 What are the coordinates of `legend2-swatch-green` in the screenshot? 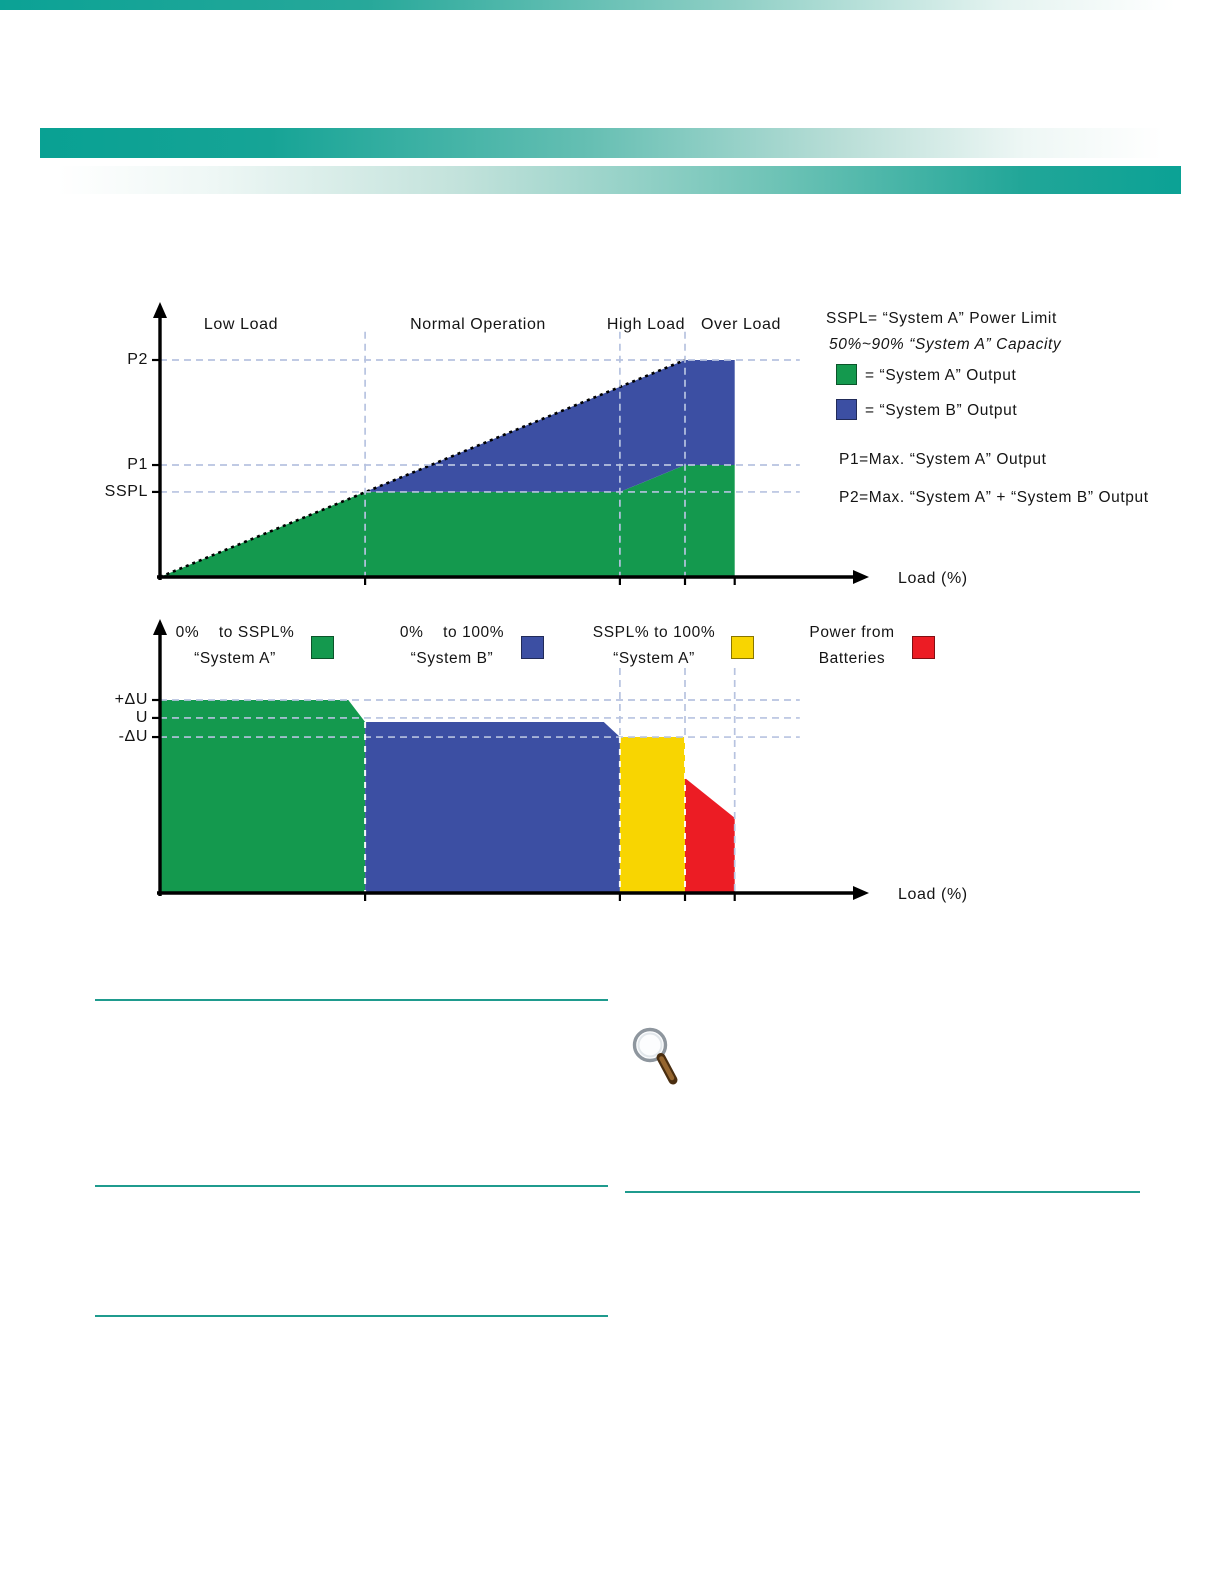 It's located at (322, 647).